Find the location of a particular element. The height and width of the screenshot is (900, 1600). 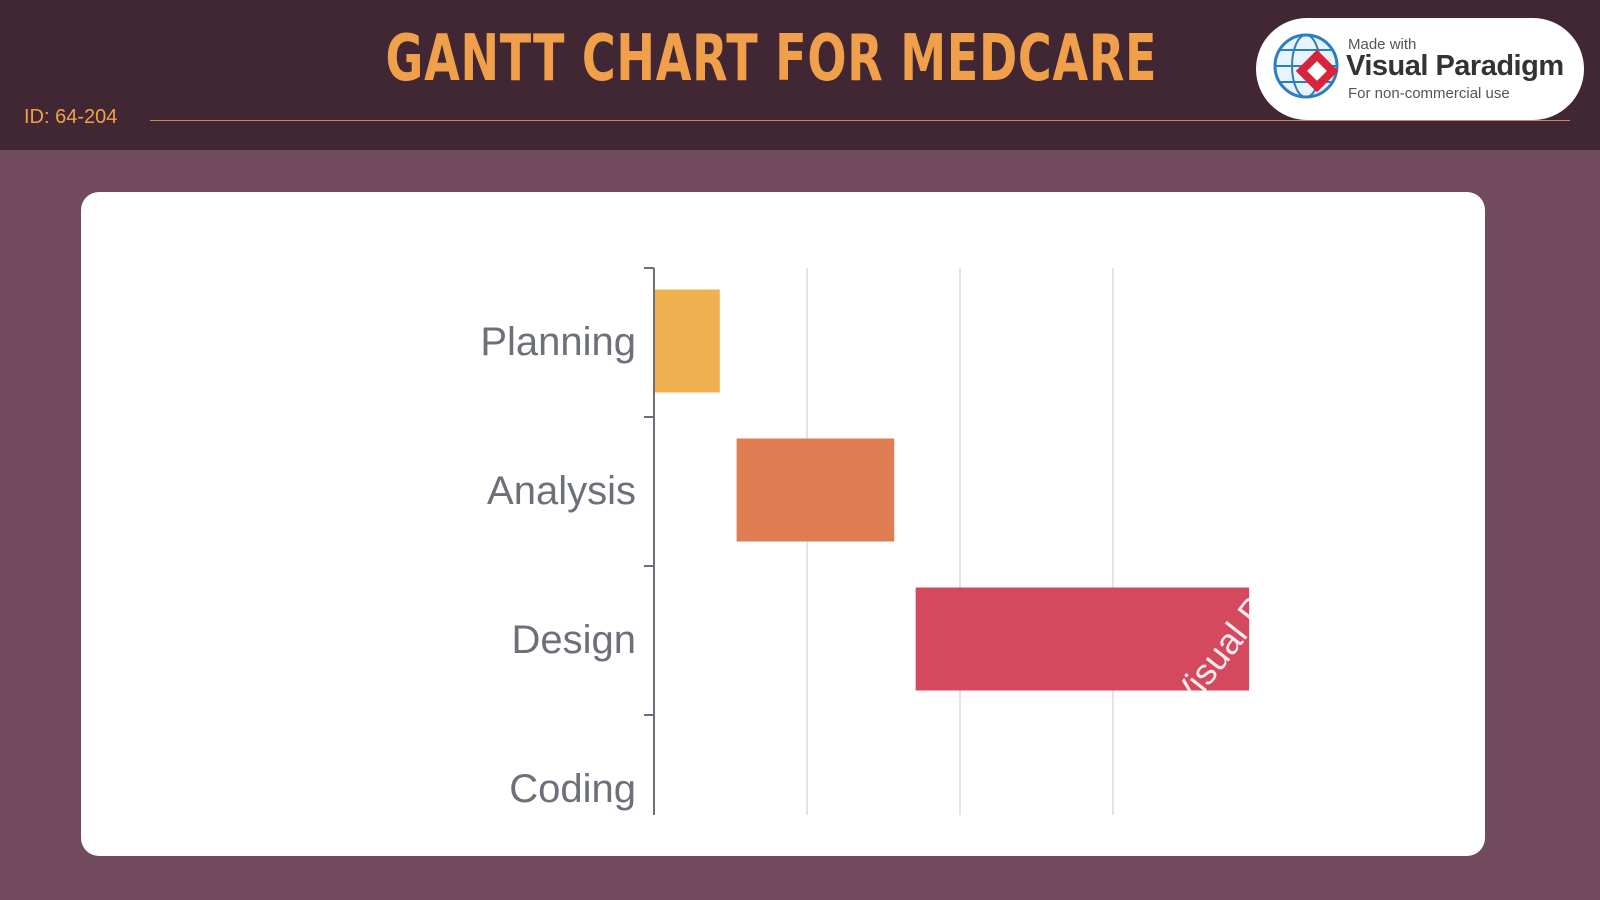

task-bar-planning is located at coordinates (687, 341).